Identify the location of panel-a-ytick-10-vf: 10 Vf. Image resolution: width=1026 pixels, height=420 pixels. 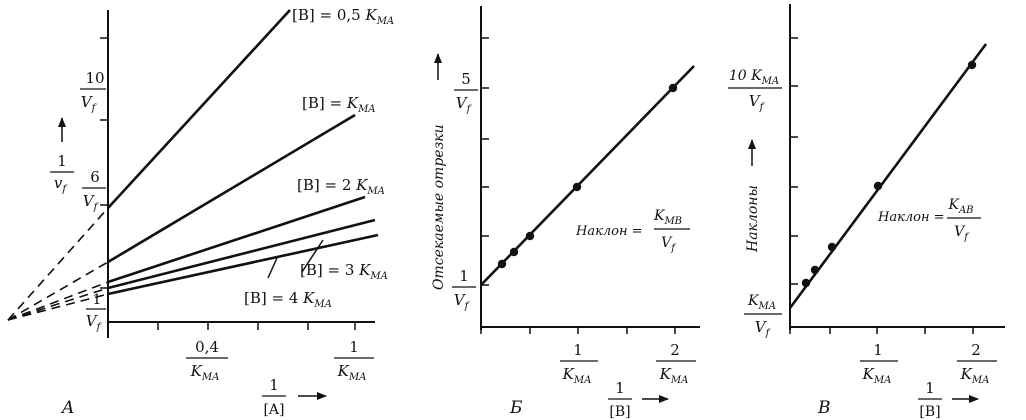
(93, 91).